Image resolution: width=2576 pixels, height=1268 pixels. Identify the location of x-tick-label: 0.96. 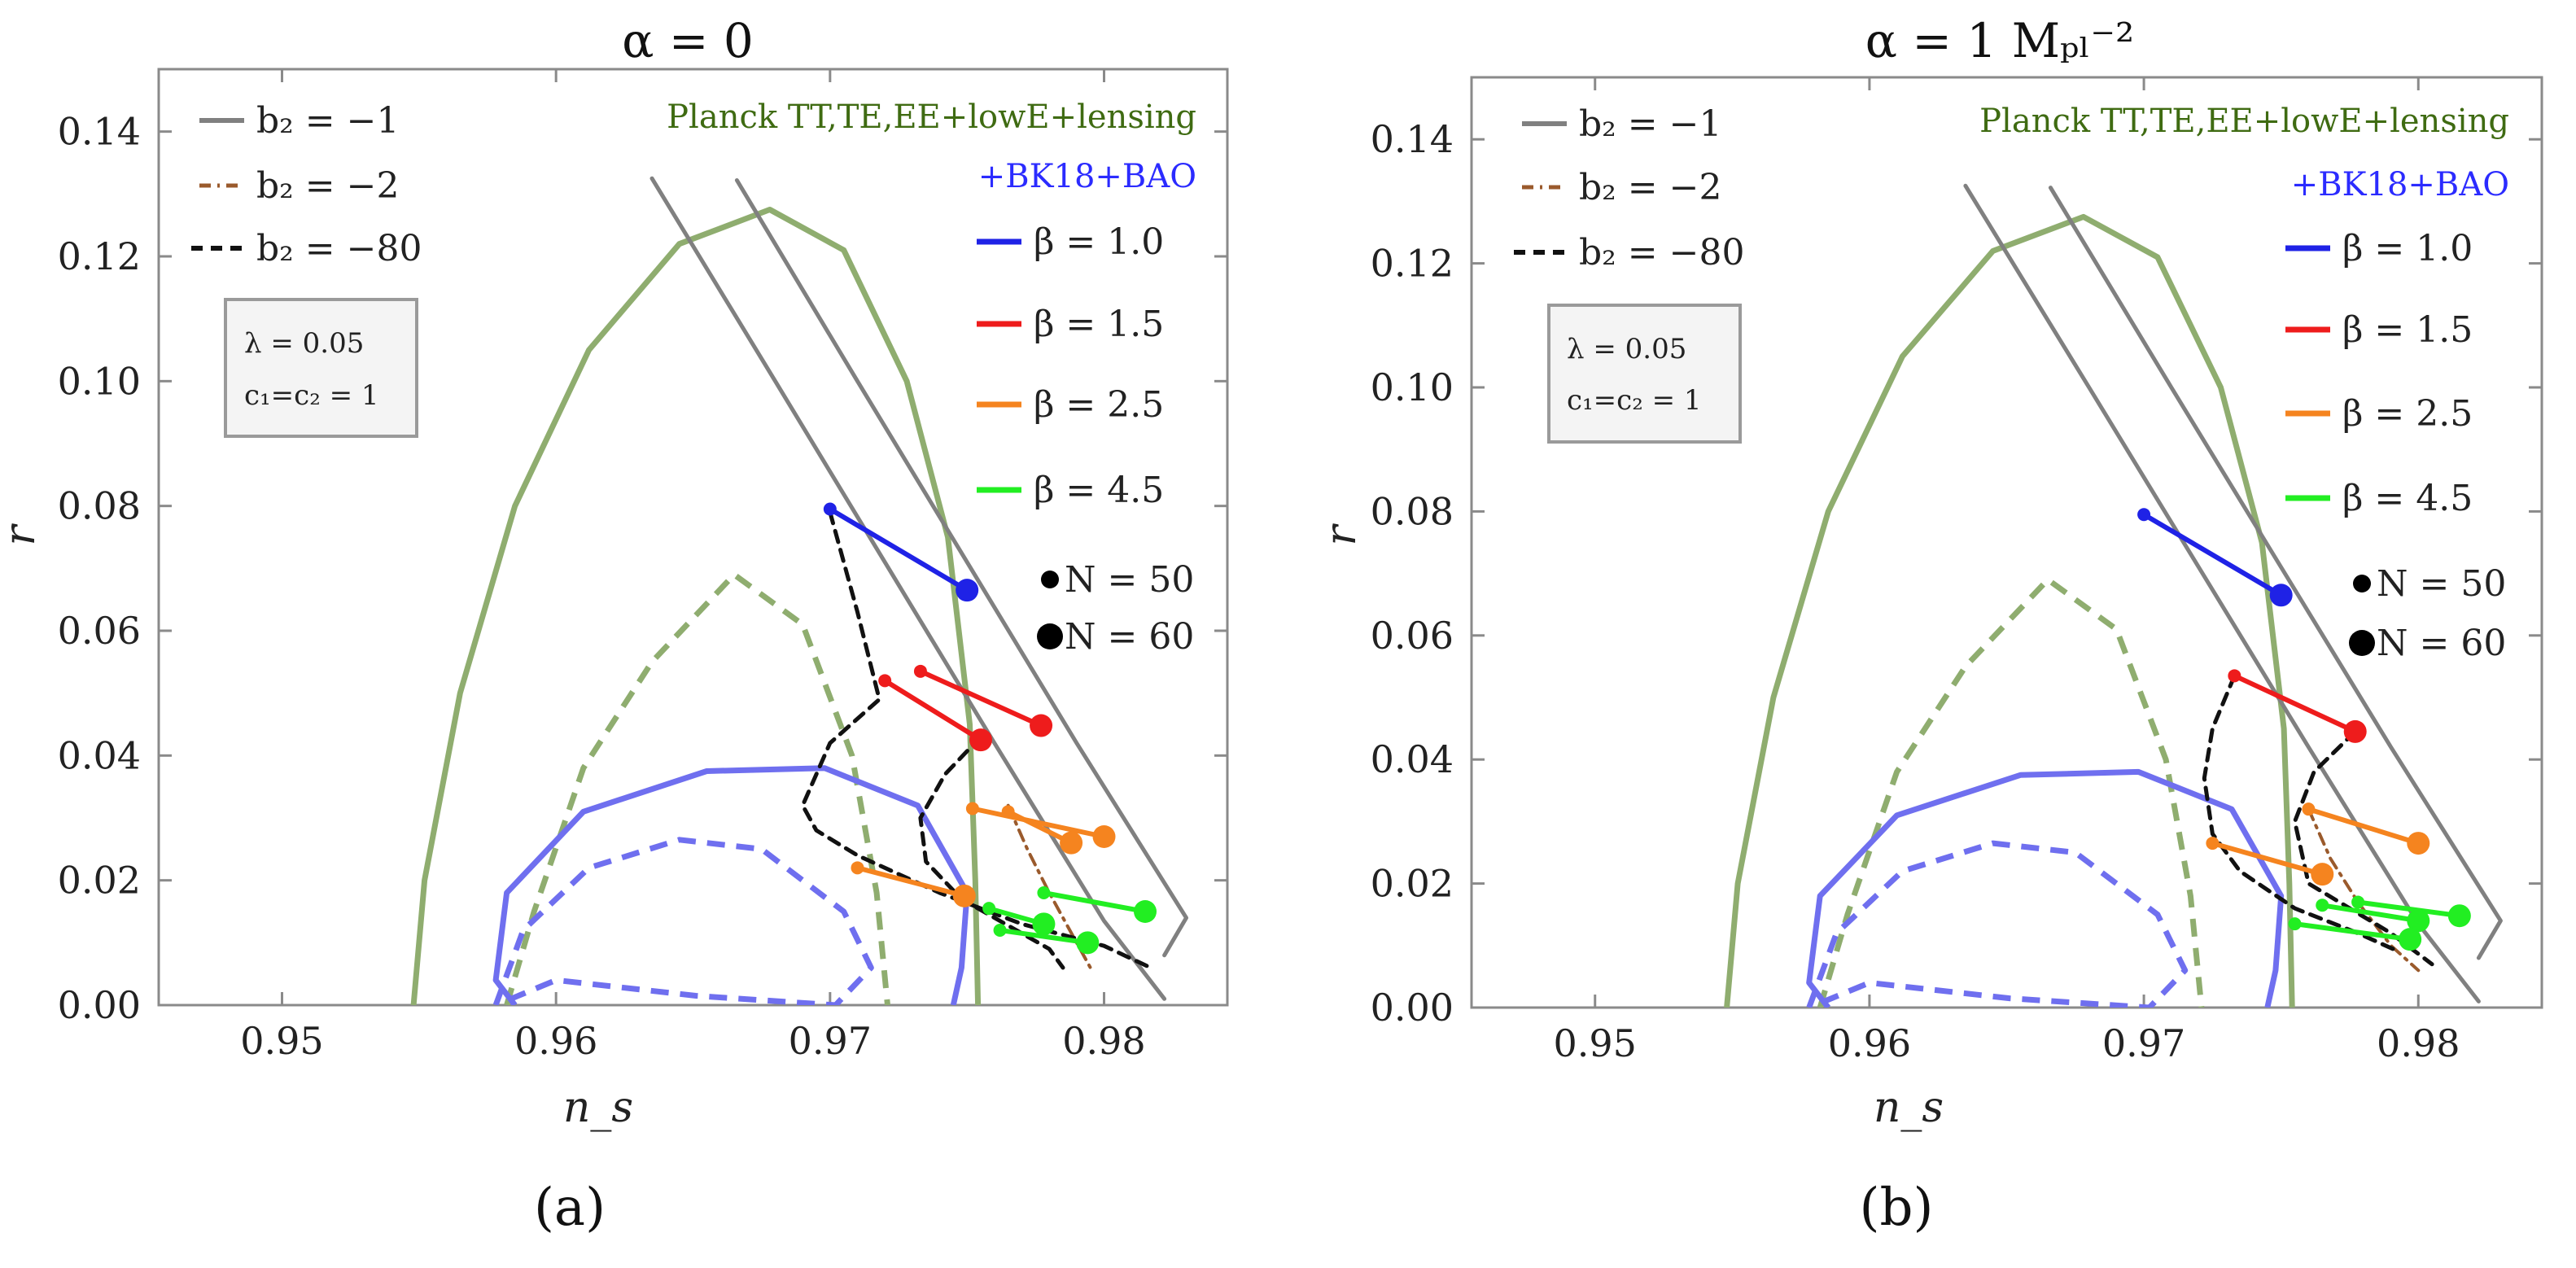
(1870, 1043).